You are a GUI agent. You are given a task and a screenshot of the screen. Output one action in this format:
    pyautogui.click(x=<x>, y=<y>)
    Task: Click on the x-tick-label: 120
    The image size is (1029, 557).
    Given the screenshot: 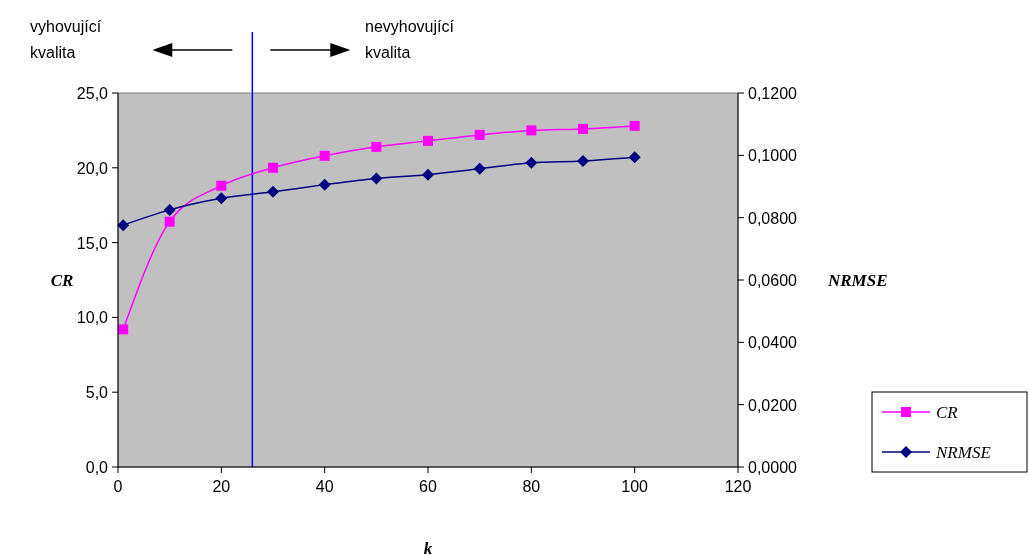 What is the action you would take?
    pyautogui.click(x=738, y=486)
    